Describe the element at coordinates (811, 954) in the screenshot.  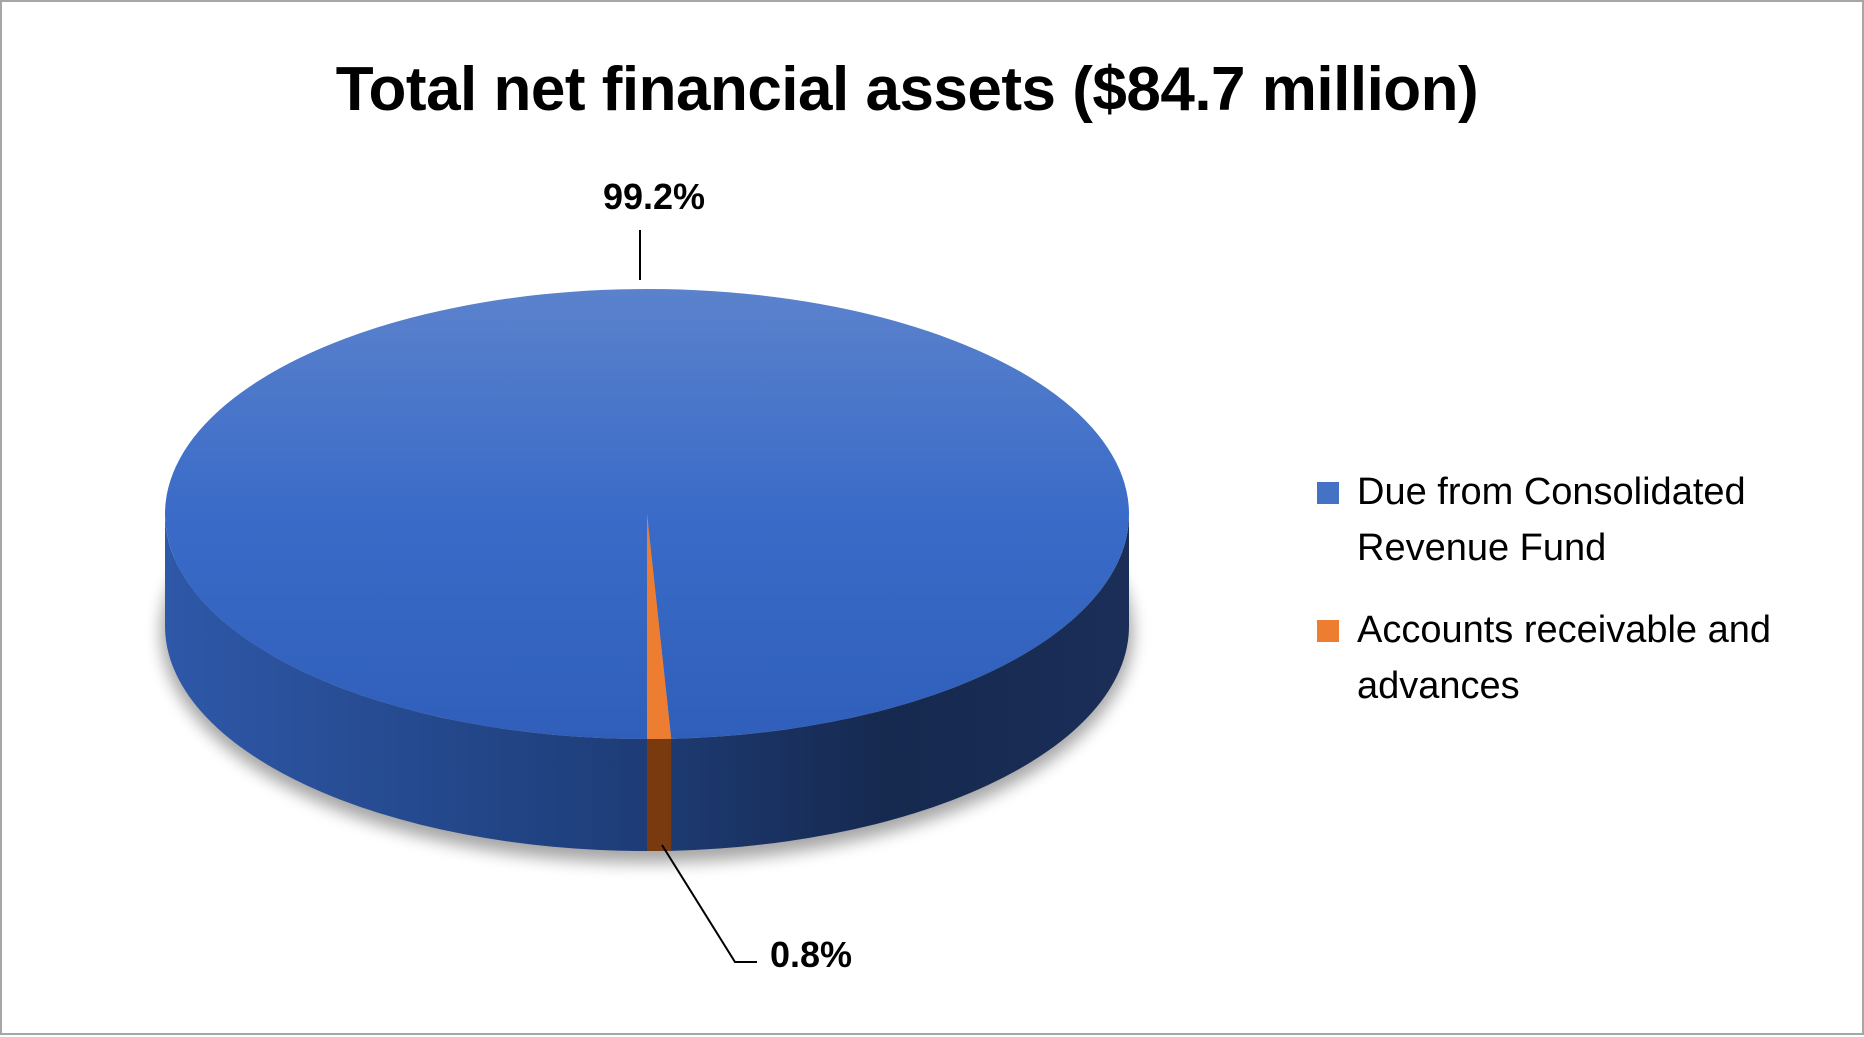
I see `data-label-1: 0.8%` at that location.